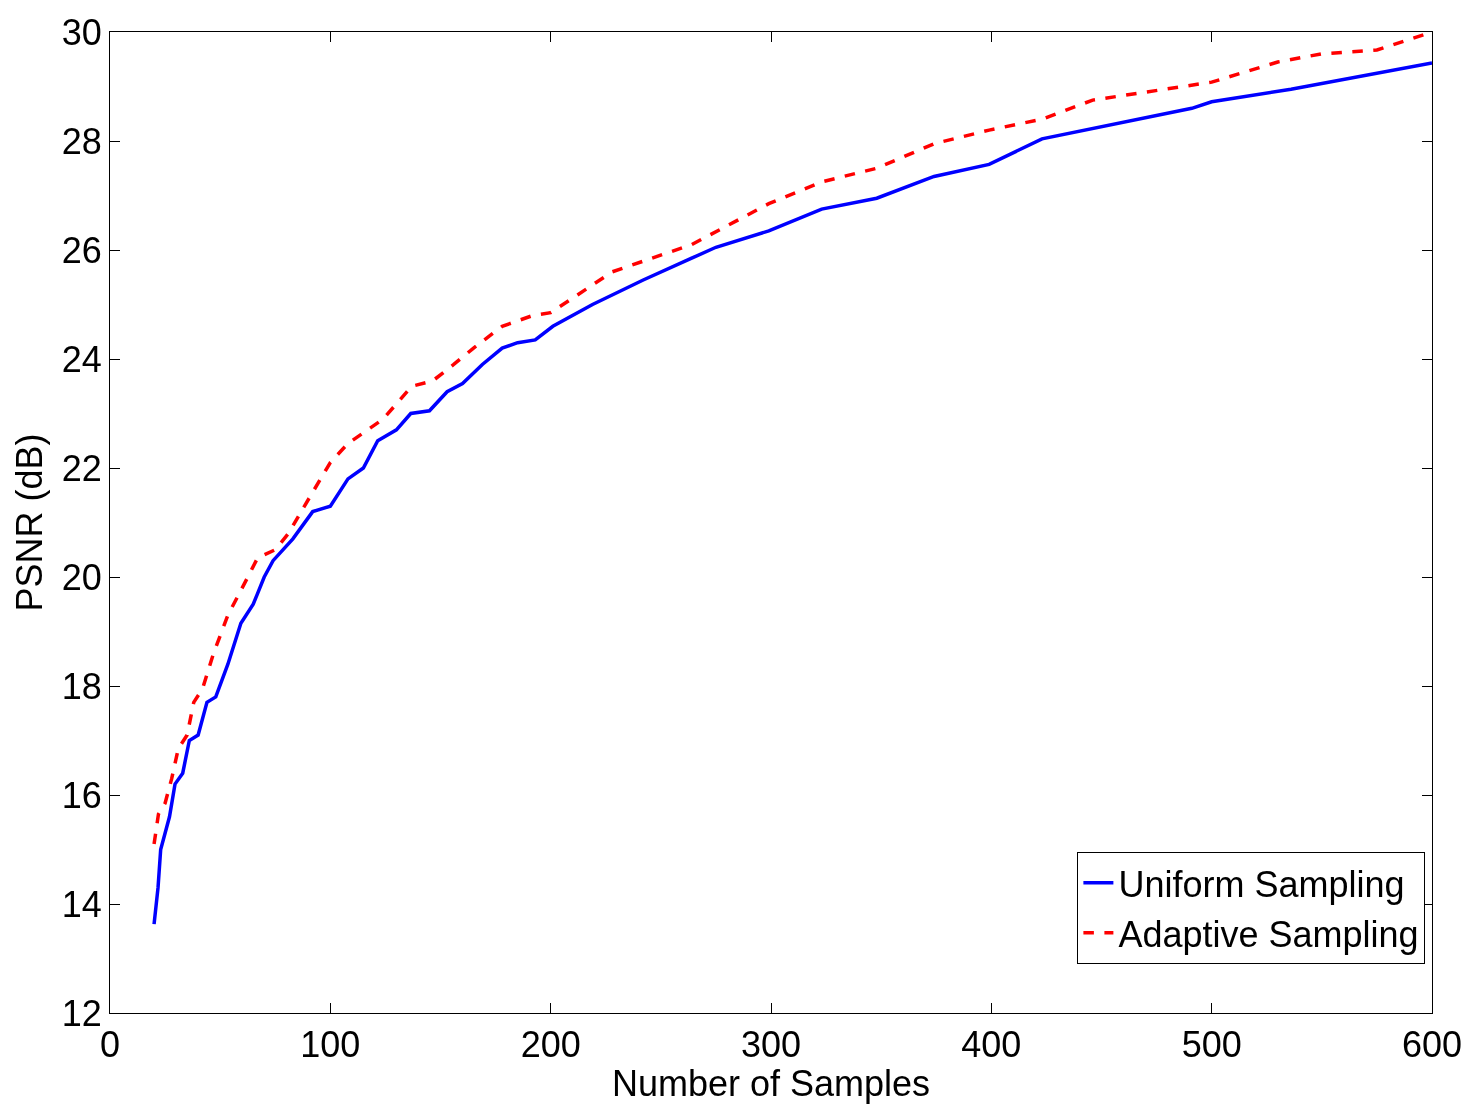 This screenshot has height=1104, width=1482. Describe the element at coordinates (81, 32) in the screenshot. I see `y-tick-label: 30` at that location.